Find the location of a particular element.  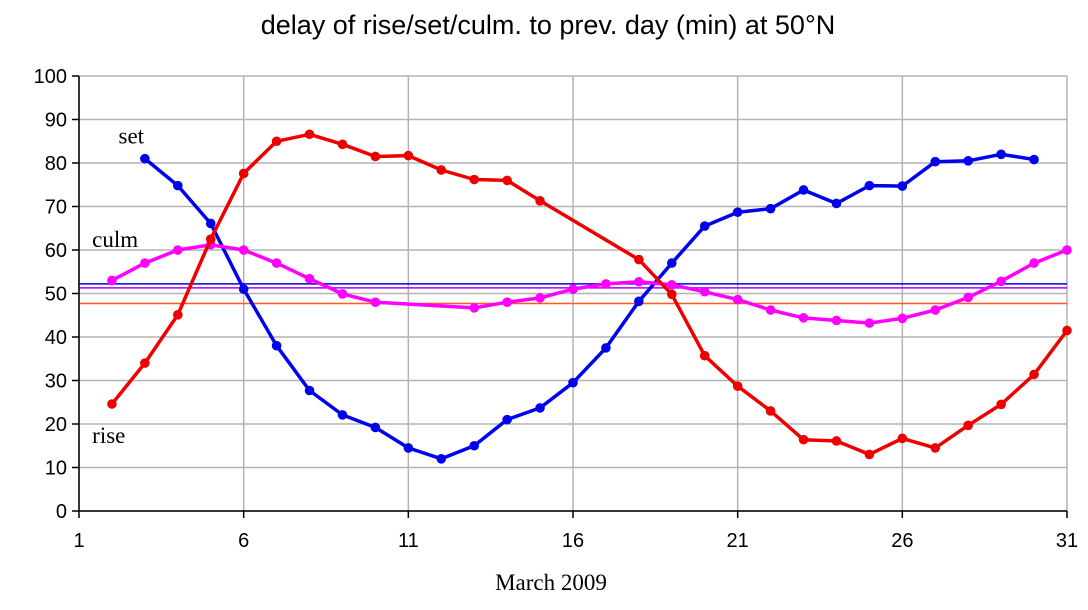

series-line-culm is located at coordinates (589, 284).